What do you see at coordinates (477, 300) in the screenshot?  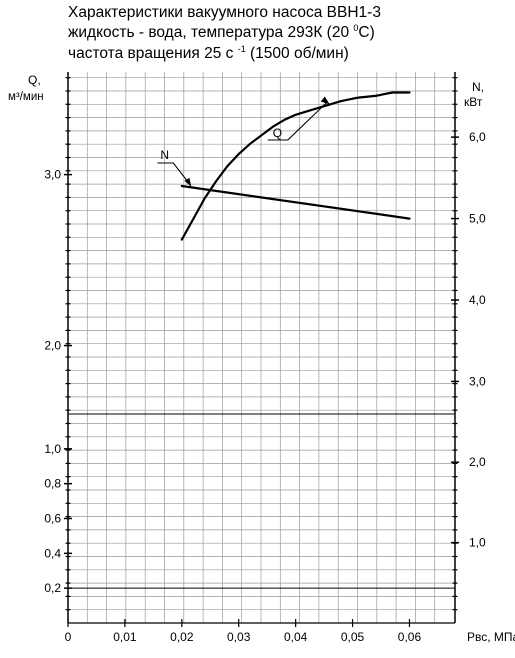 I see `right-tick-label: 4,0` at bounding box center [477, 300].